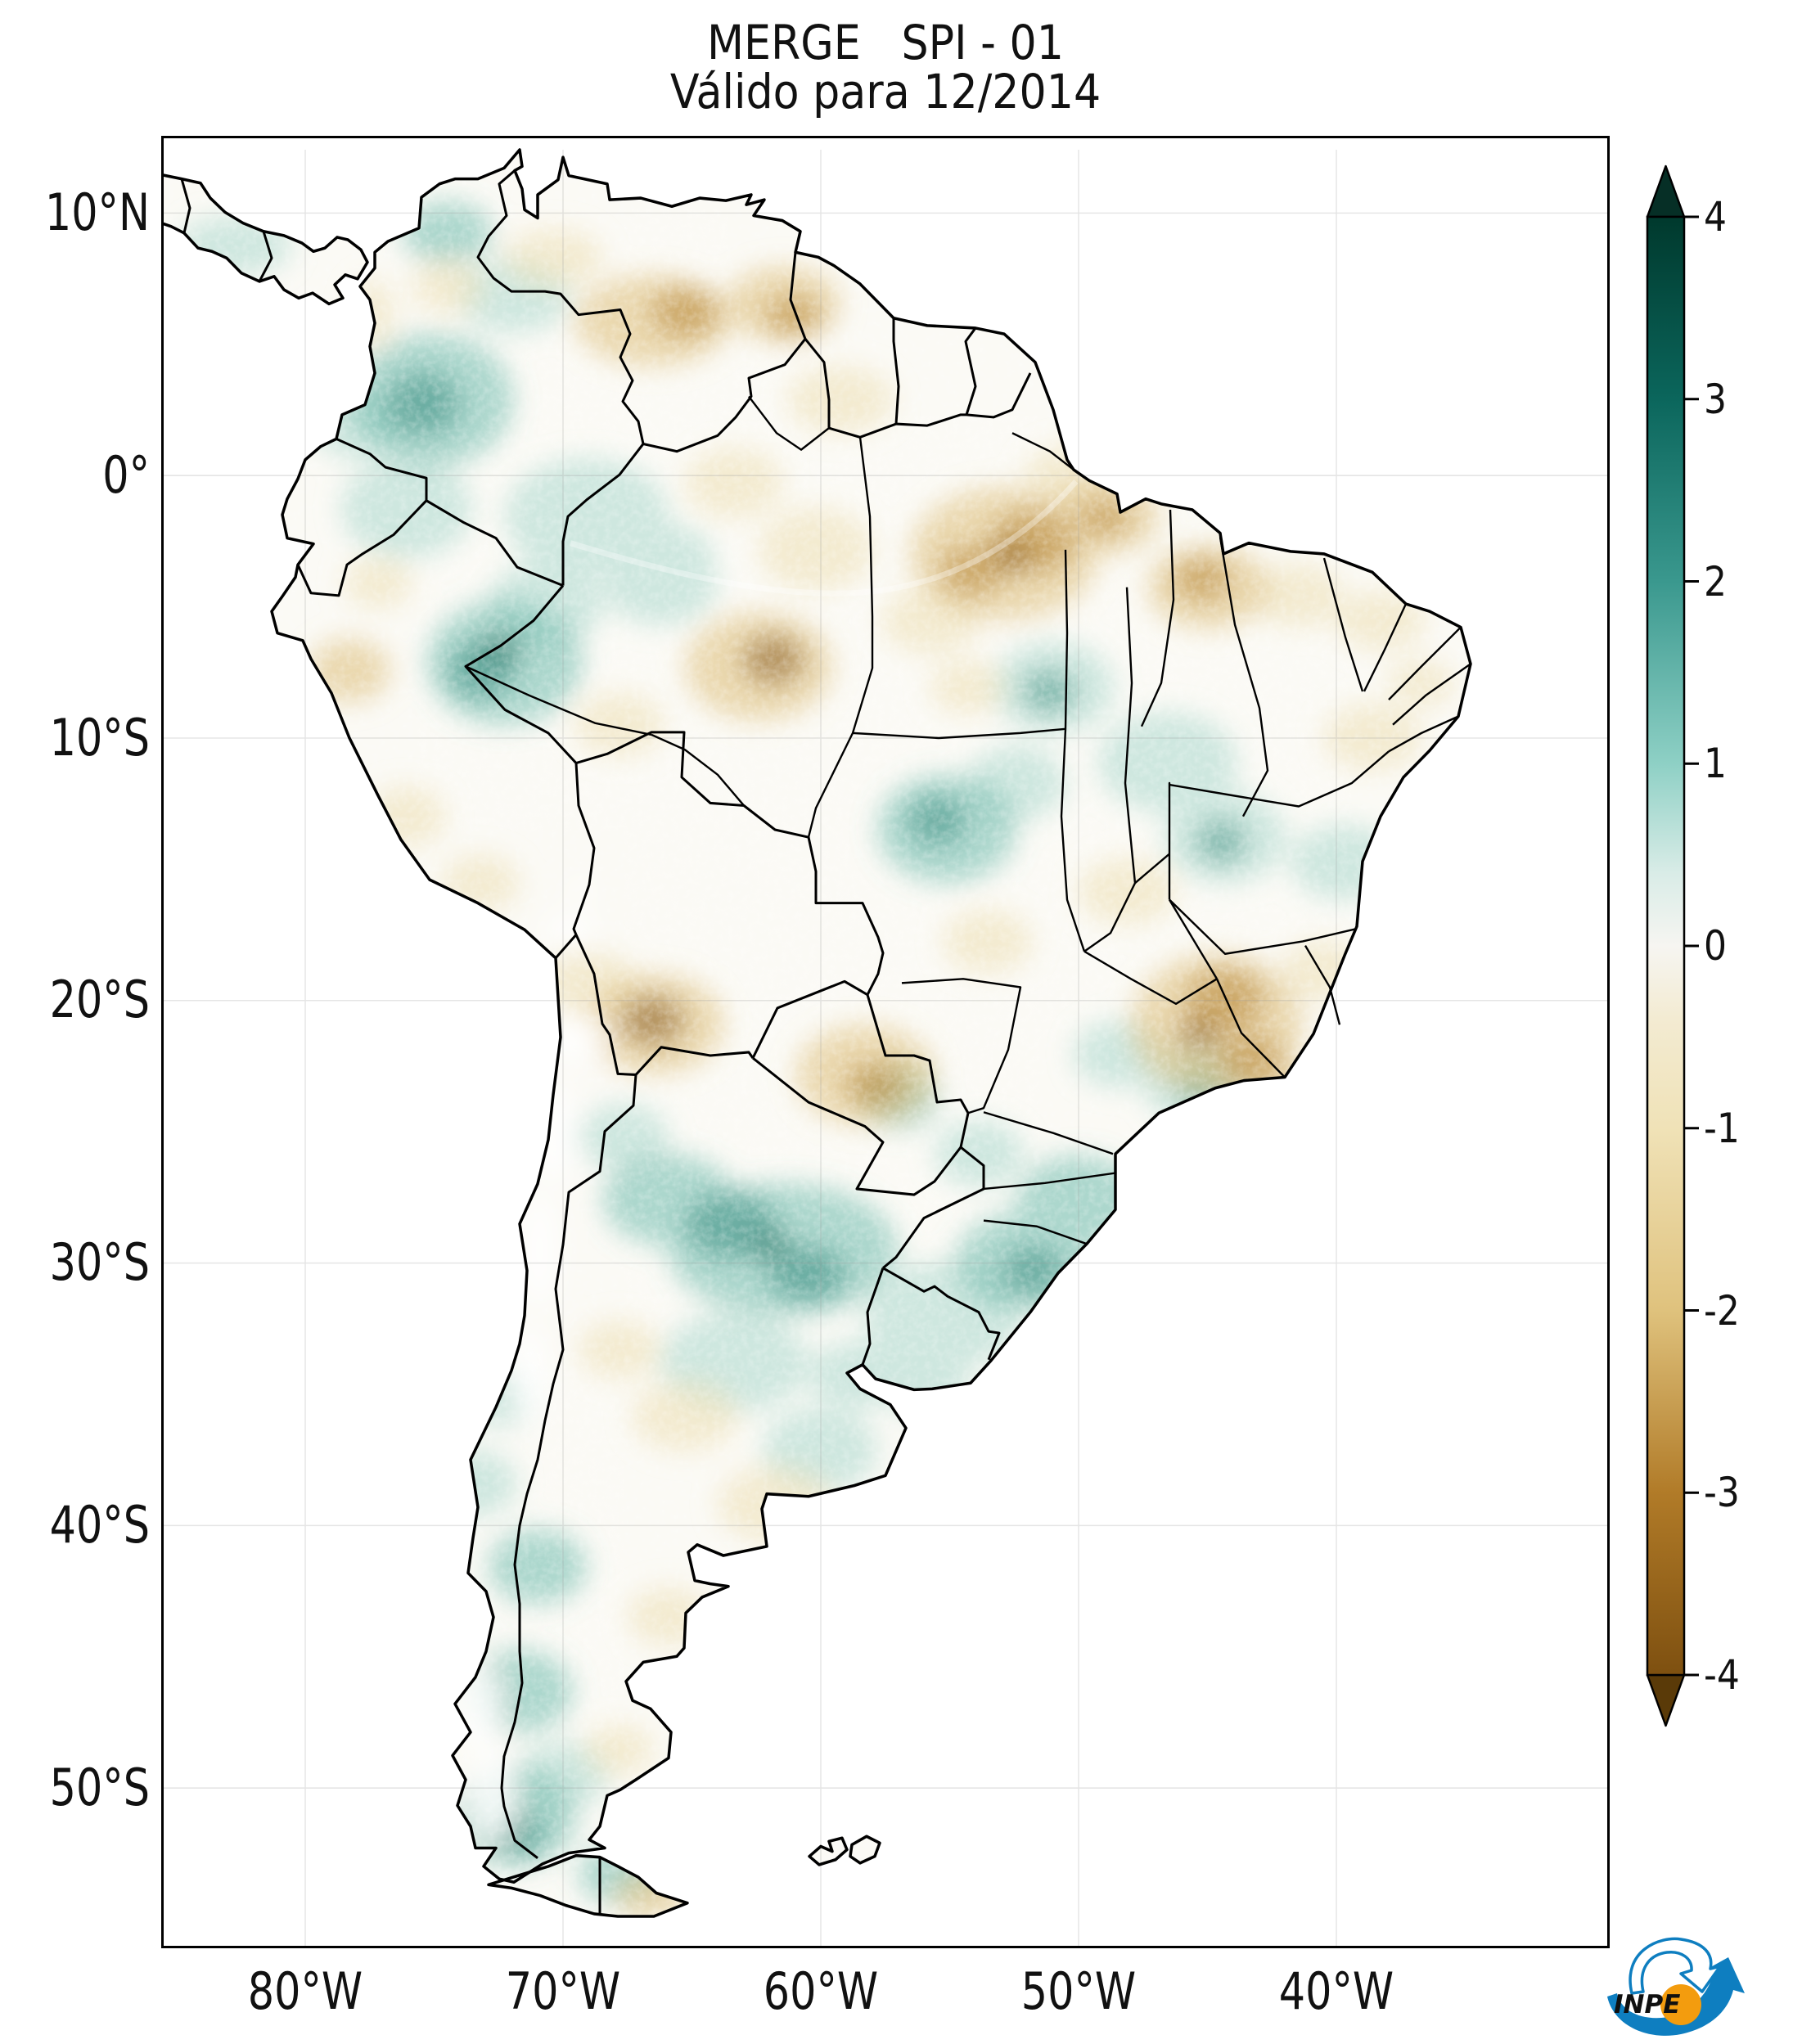 This screenshot has width=1793, height=2044. I want to click on inpe-logo-orange-dot, so click(1680, 2004).